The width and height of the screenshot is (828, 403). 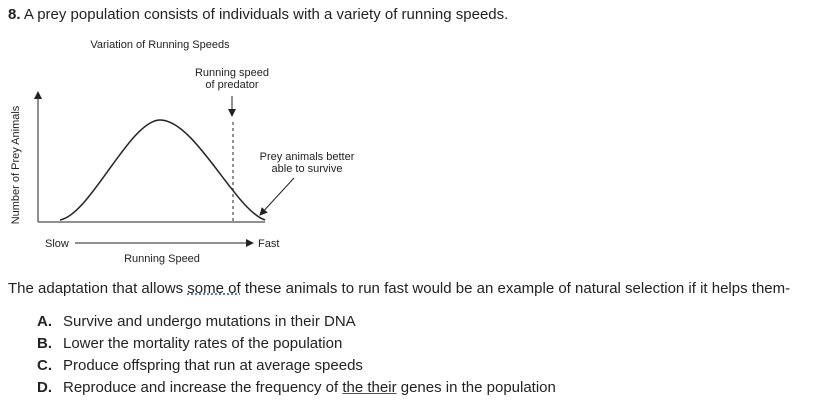 What do you see at coordinates (307, 169) in the screenshot?
I see `survive-label: able to survive` at bounding box center [307, 169].